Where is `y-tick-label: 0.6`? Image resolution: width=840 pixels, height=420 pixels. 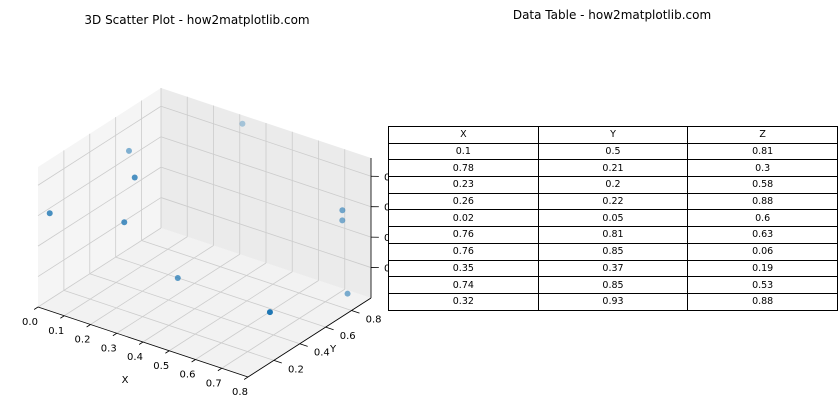 y-tick-label: 0.6 is located at coordinates (348, 336).